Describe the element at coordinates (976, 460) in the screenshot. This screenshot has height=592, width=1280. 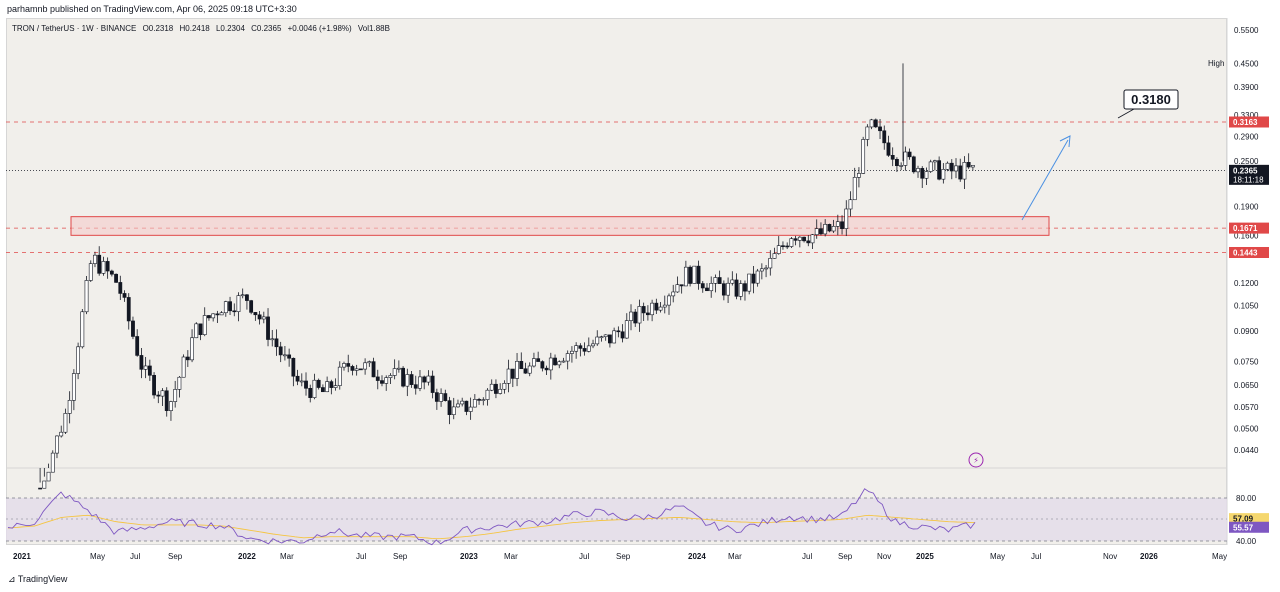
I see `alert-icon` at that location.